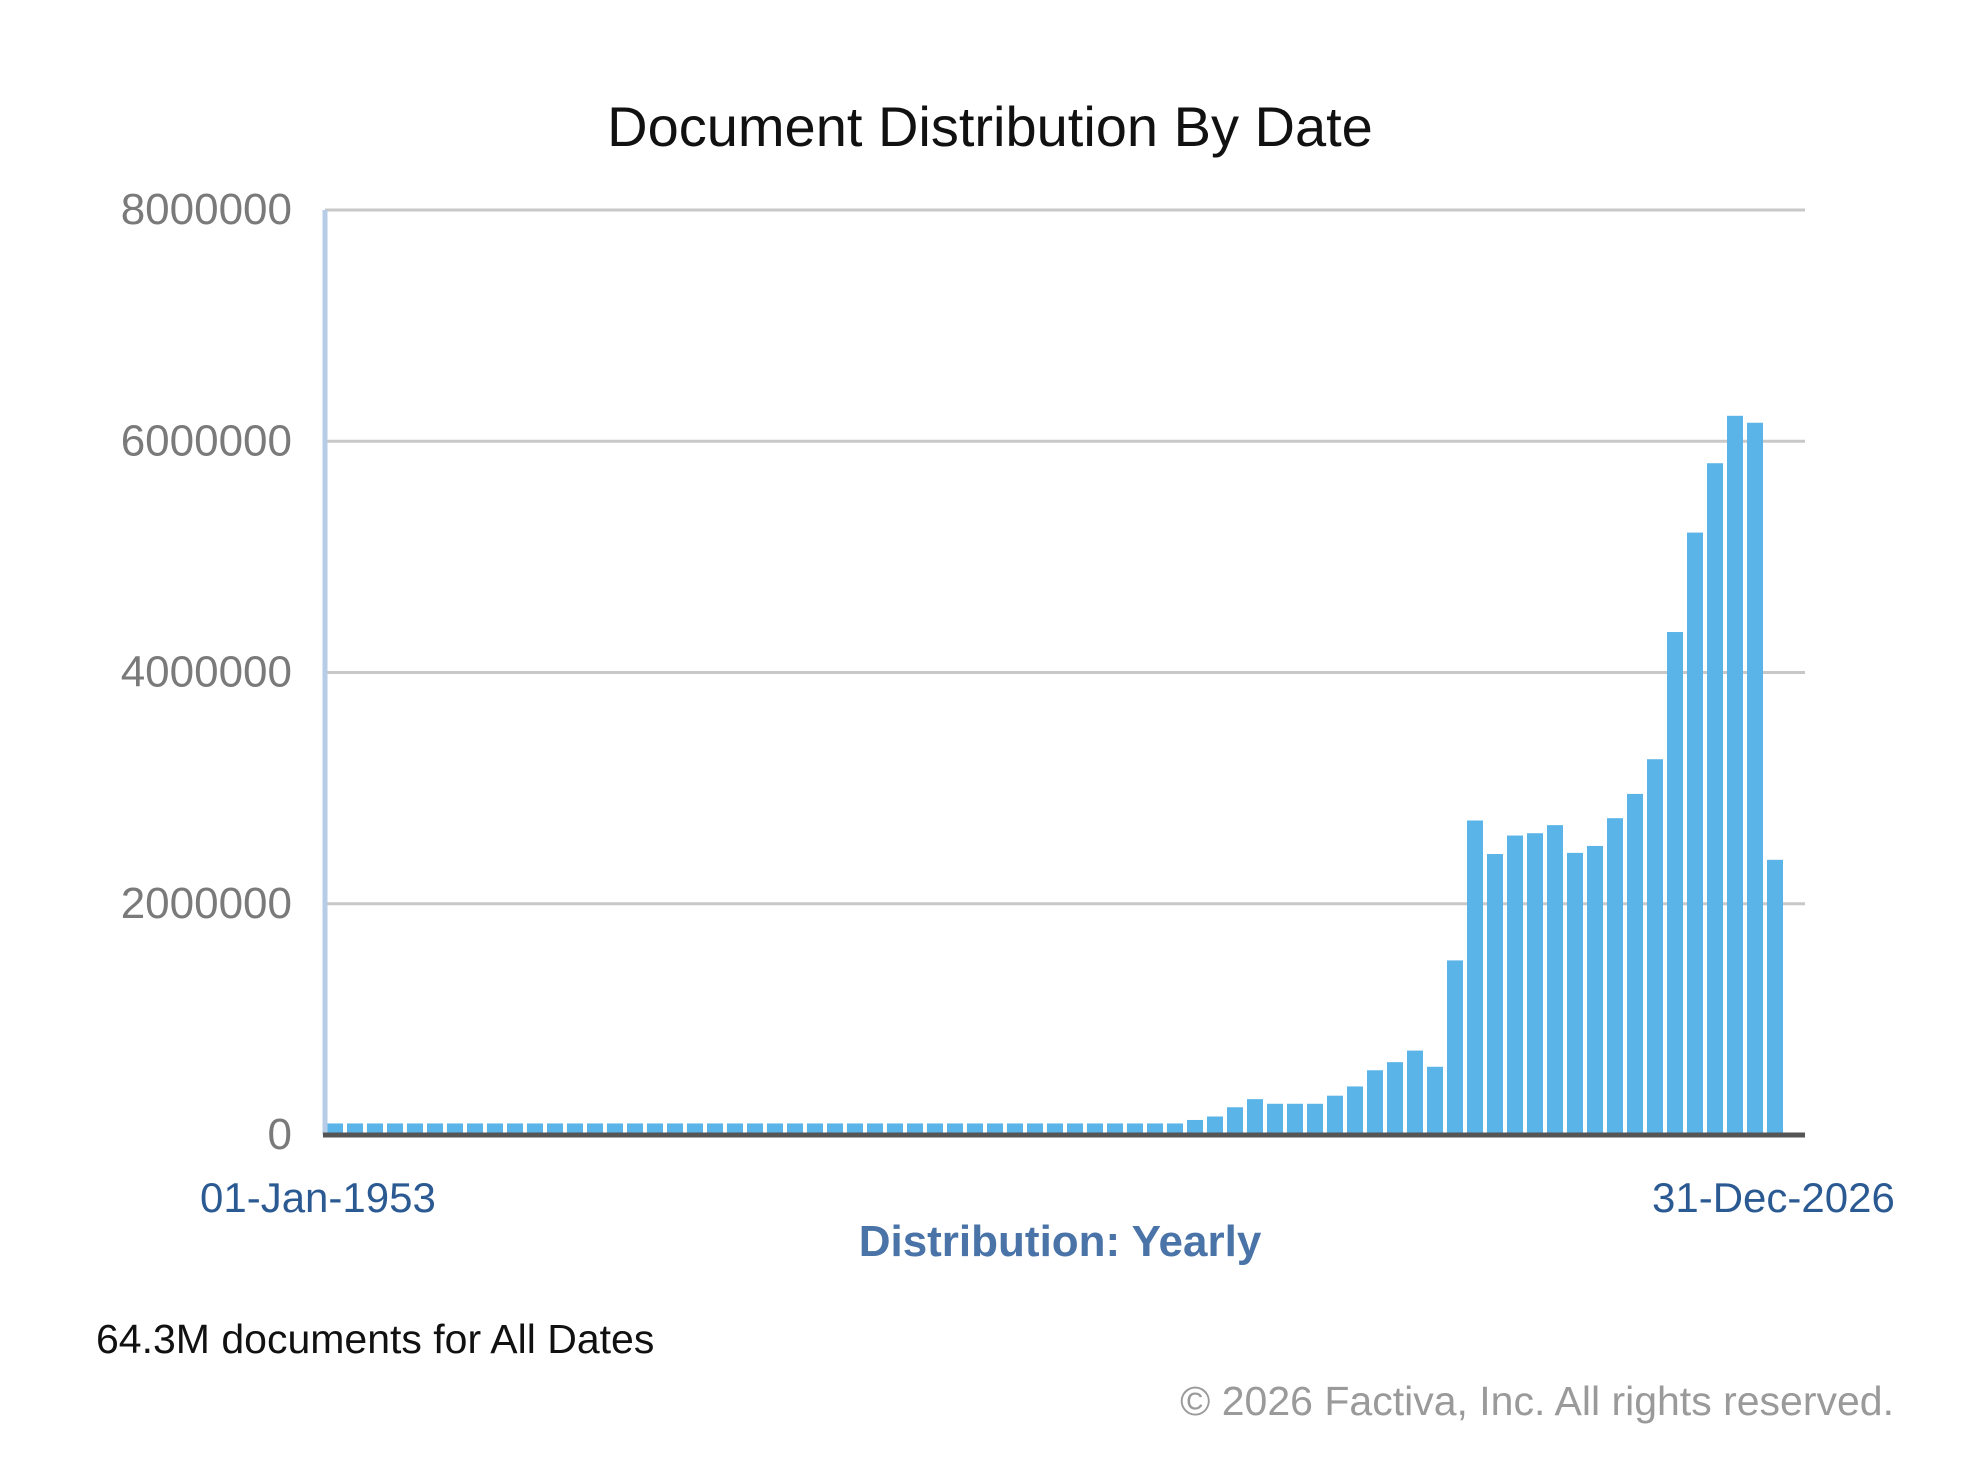 The width and height of the screenshot is (1972, 1461). Describe the element at coordinates (1735, 775) in the screenshot. I see `bar-2023` at that location.